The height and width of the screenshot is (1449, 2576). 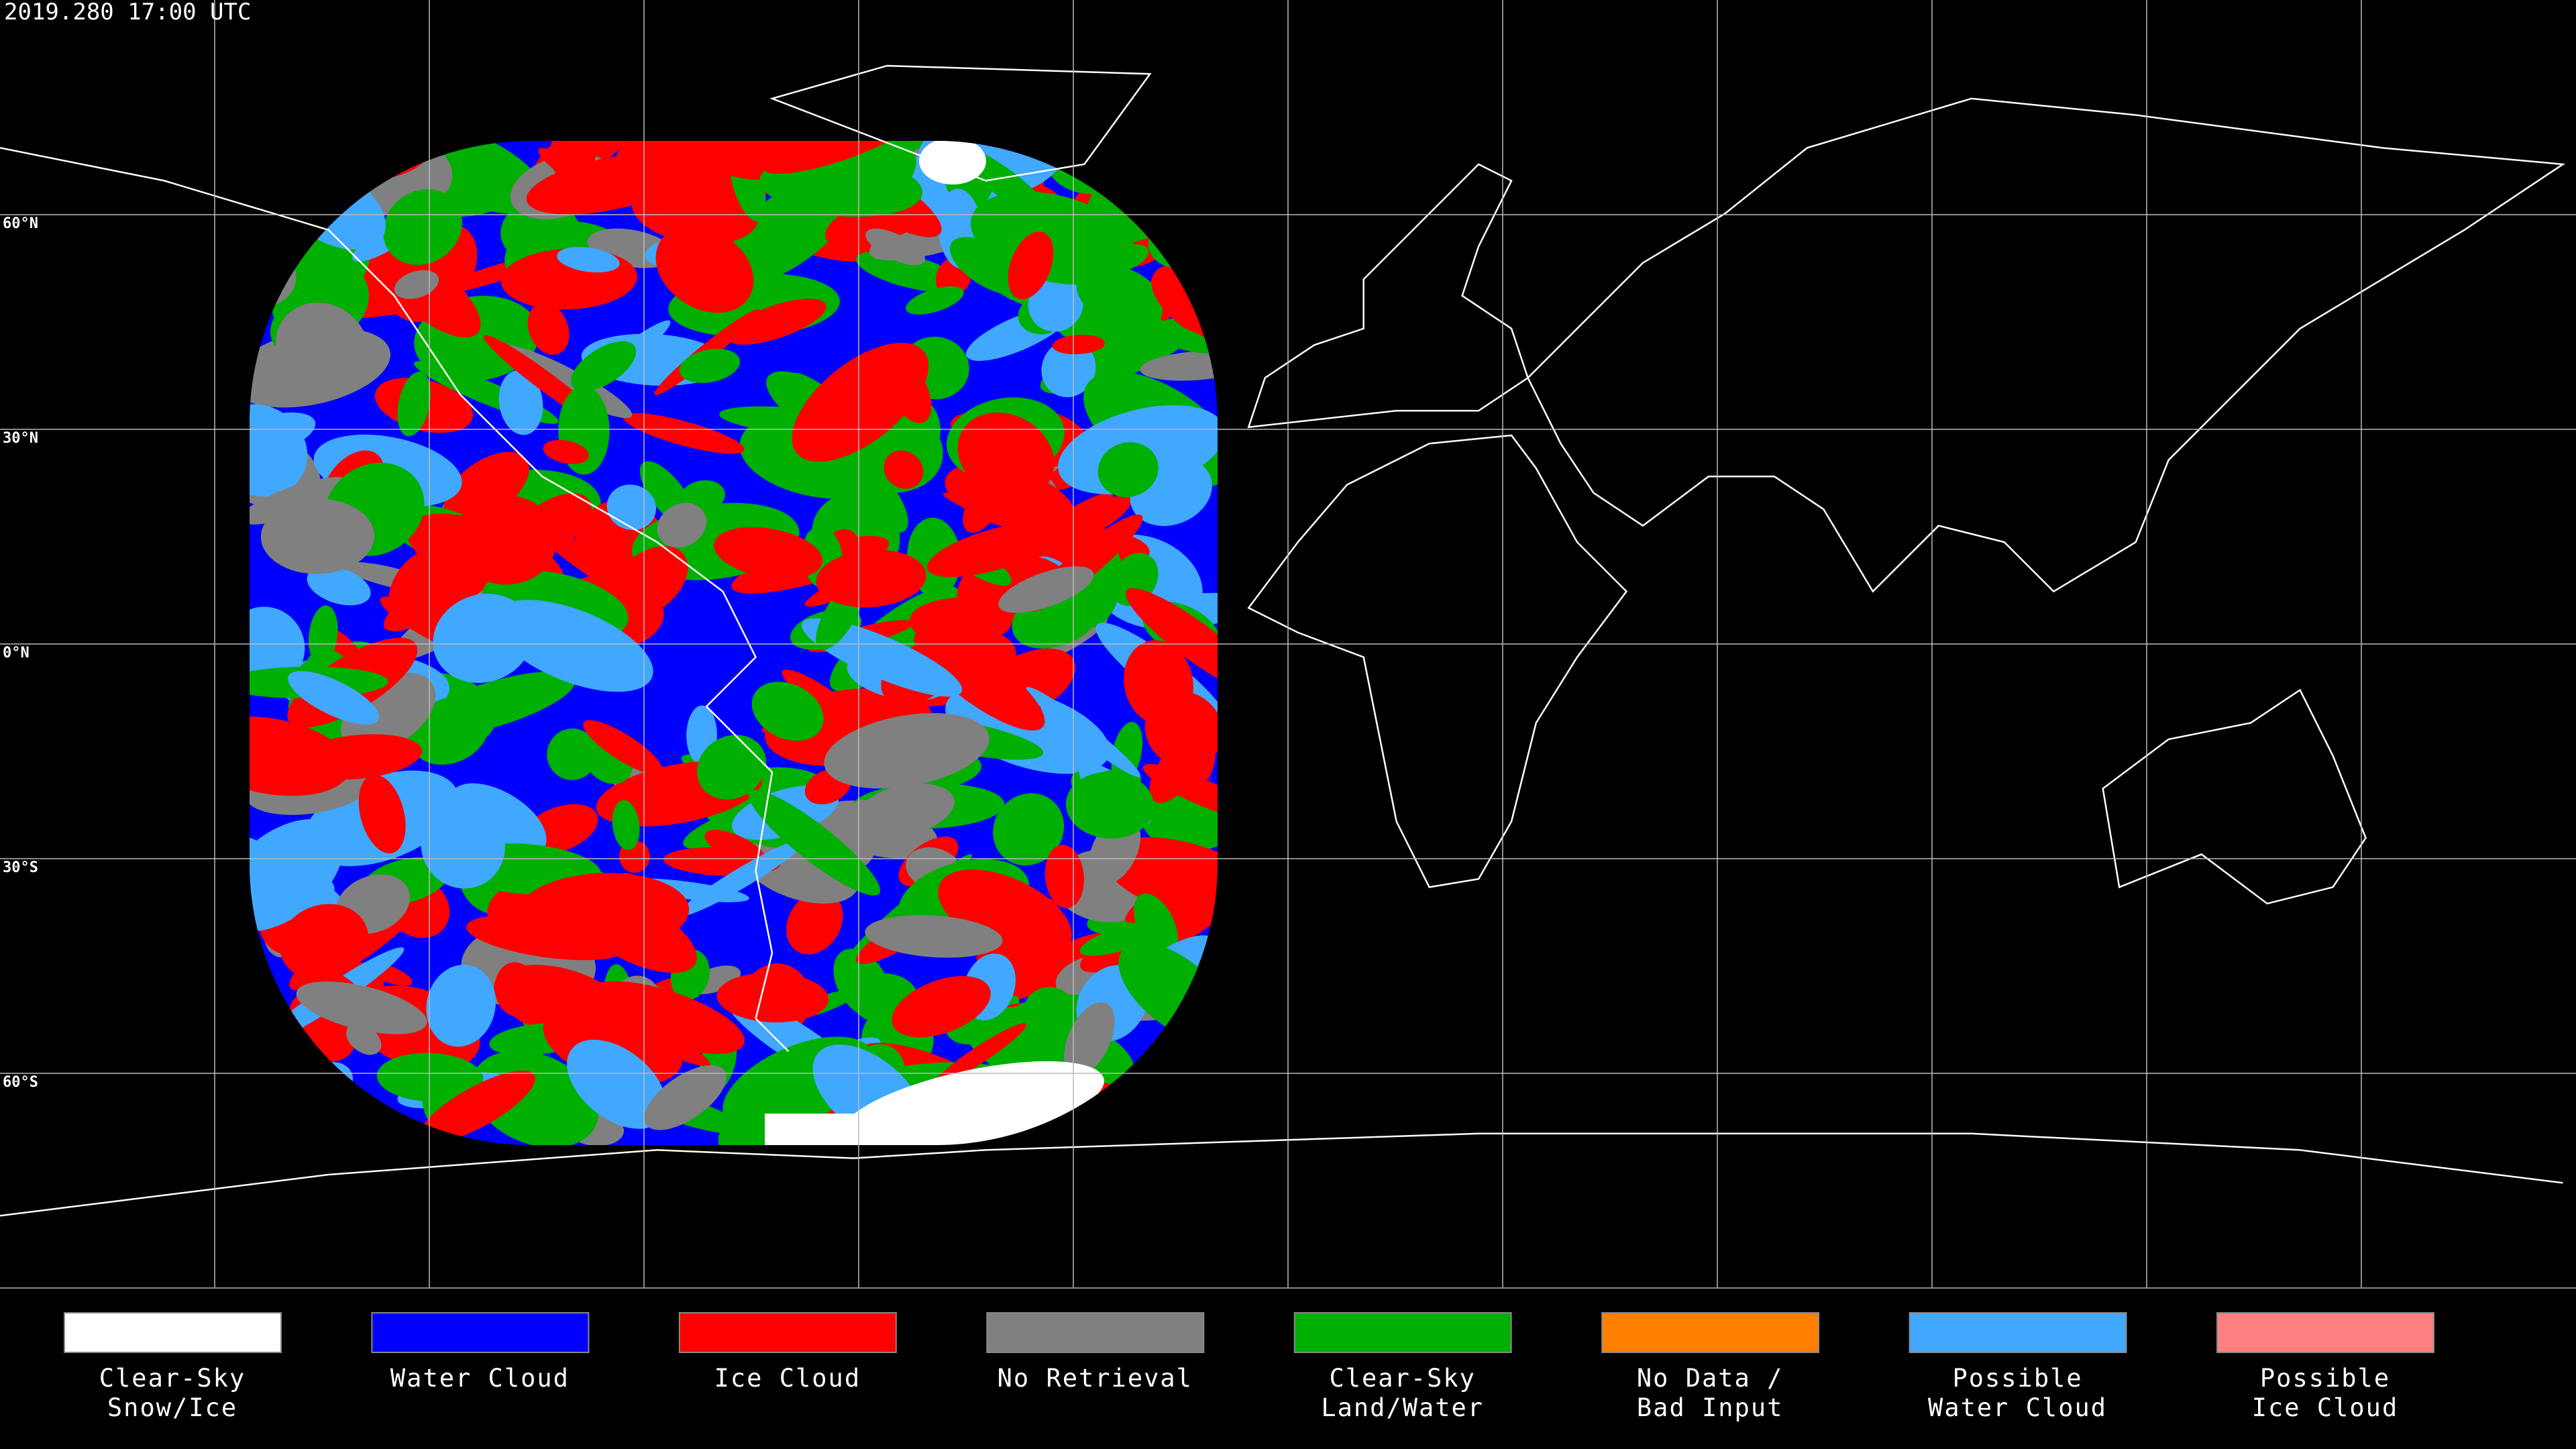 What do you see at coordinates (480, 1378) in the screenshot?
I see `legend-label: Water Cloud` at bounding box center [480, 1378].